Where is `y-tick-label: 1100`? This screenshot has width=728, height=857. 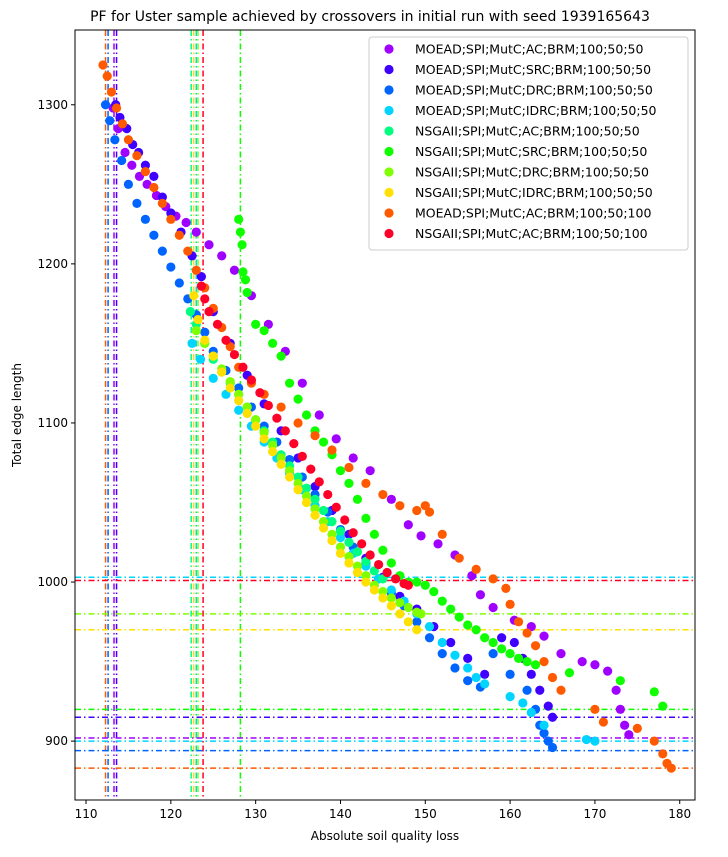
y-tick-label: 1100 is located at coordinates (52, 423).